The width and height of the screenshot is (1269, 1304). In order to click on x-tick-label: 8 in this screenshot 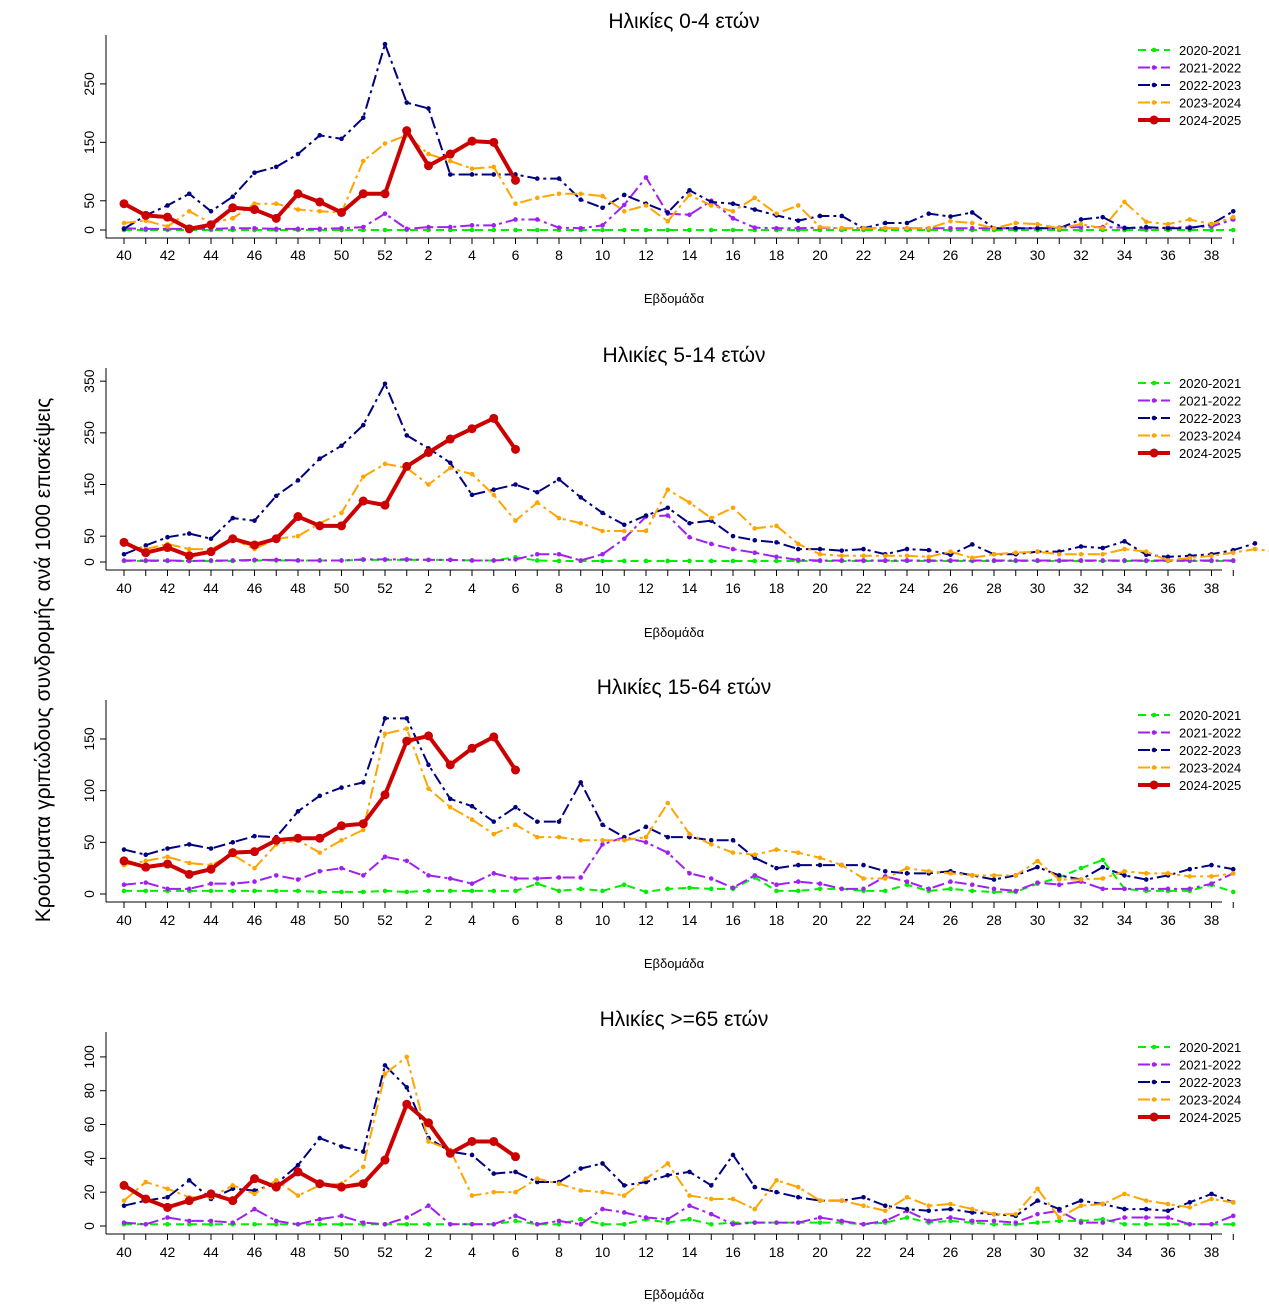, I will do `click(559, 255)`.